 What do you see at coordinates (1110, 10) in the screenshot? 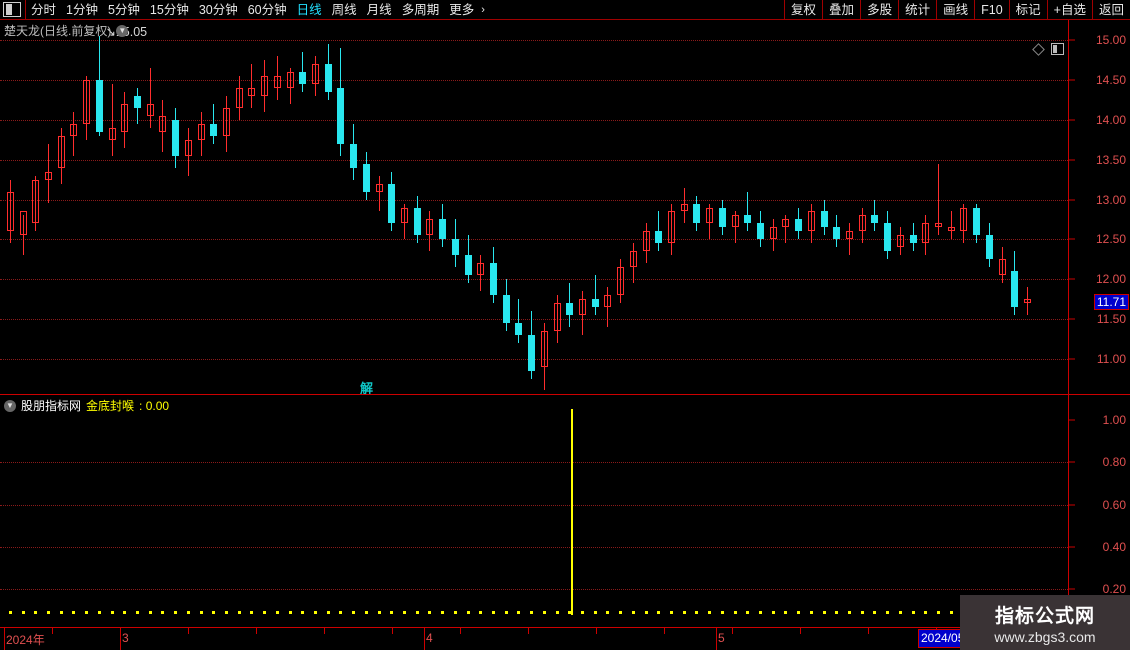
I see `toolbar-button-8: 返回` at bounding box center [1110, 10].